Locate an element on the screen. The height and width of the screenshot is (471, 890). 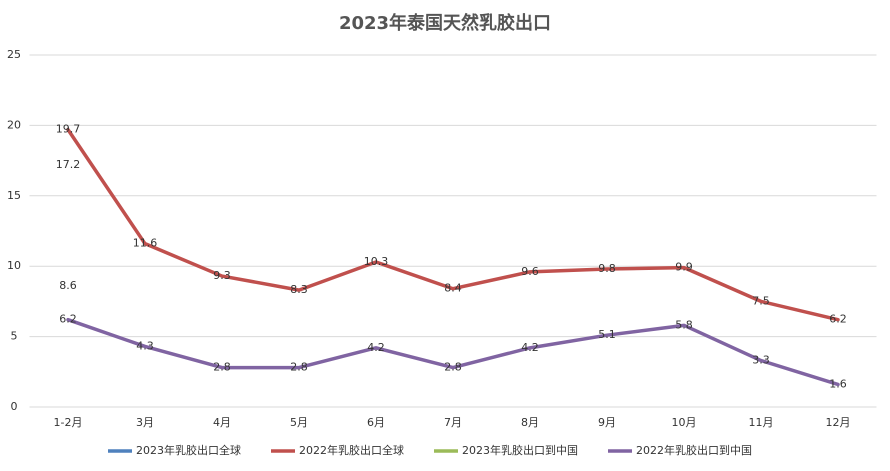
x-tick-label: 5月 is located at coordinates (299, 422).